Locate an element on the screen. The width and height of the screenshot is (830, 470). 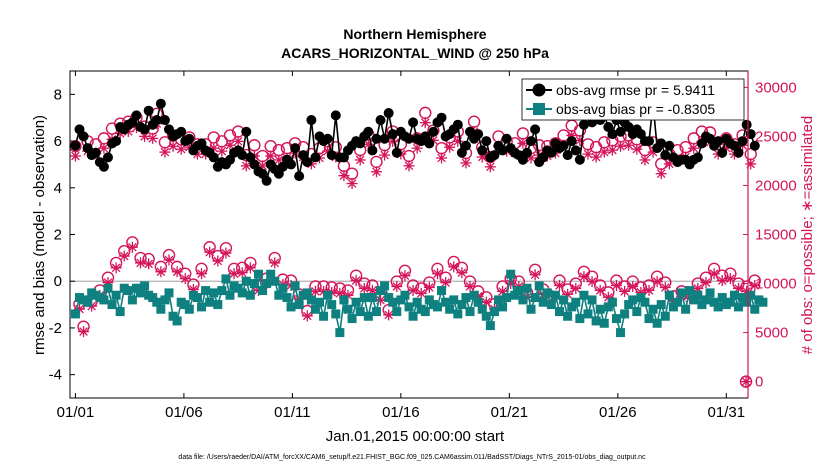
legend-box is located at coordinates (633, 99).